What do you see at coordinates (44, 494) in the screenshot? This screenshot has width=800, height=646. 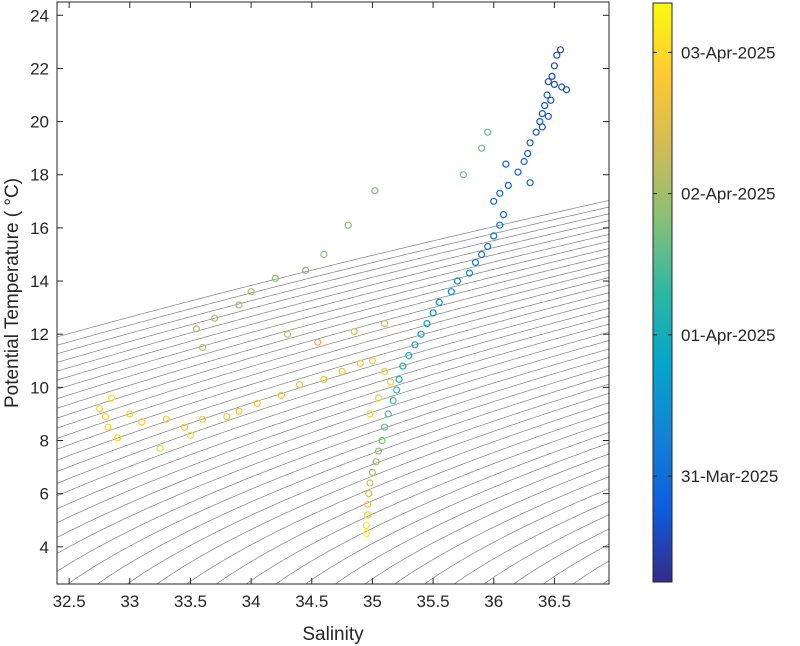 I see `y-tick-label: 6` at bounding box center [44, 494].